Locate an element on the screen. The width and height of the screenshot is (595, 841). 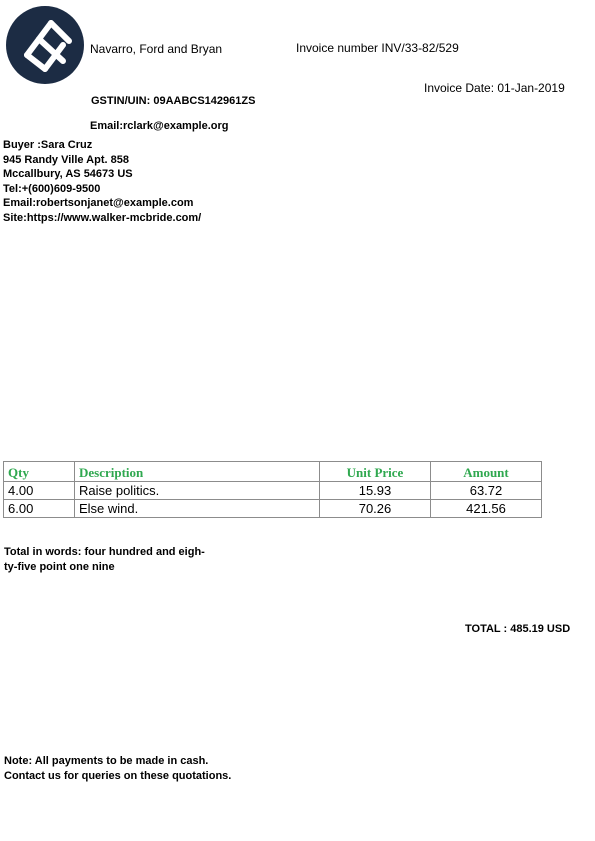
header-amount: Amount is located at coordinates (486, 471).